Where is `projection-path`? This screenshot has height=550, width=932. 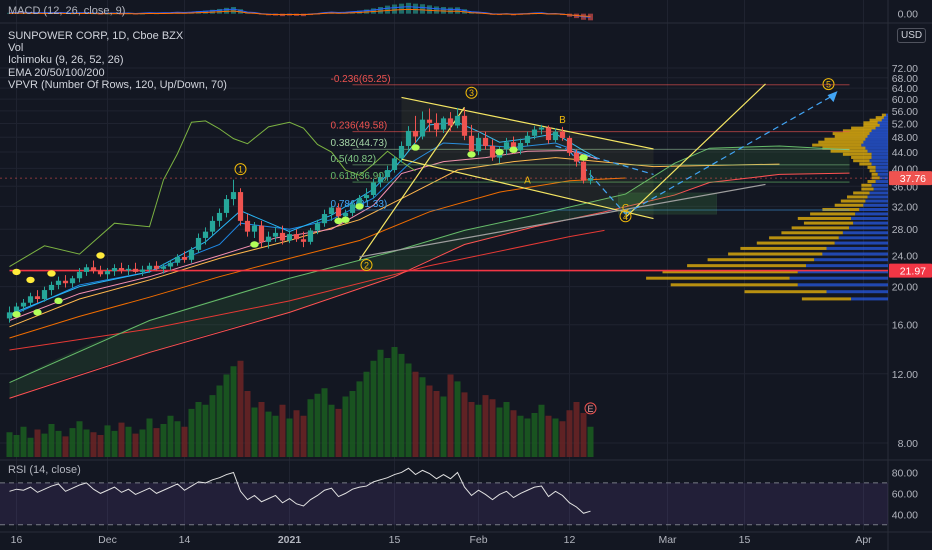 projection-path is located at coordinates (597, 182).